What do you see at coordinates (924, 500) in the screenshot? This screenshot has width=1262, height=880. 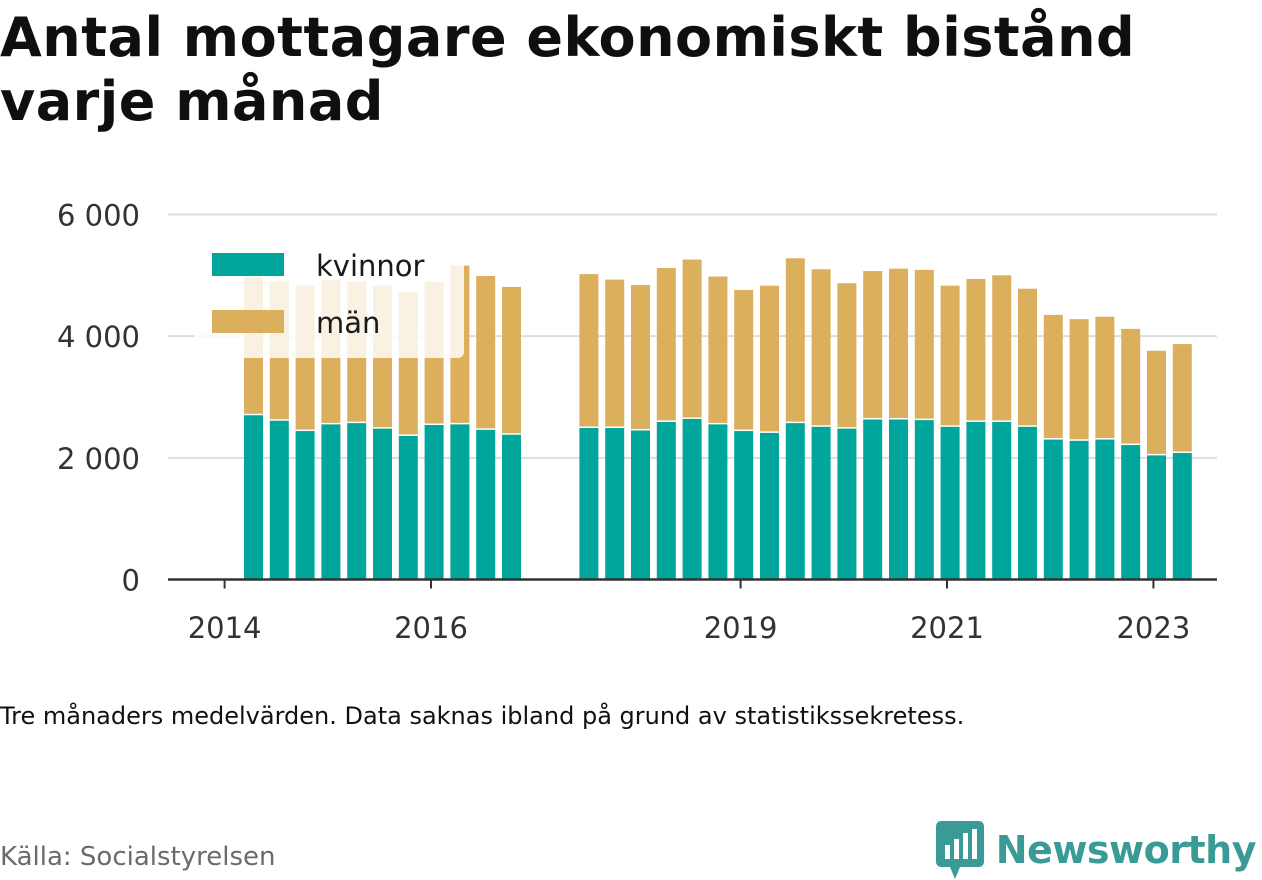 I see `bar-kvinnor-2020-Q4` at bounding box center [924, 500].